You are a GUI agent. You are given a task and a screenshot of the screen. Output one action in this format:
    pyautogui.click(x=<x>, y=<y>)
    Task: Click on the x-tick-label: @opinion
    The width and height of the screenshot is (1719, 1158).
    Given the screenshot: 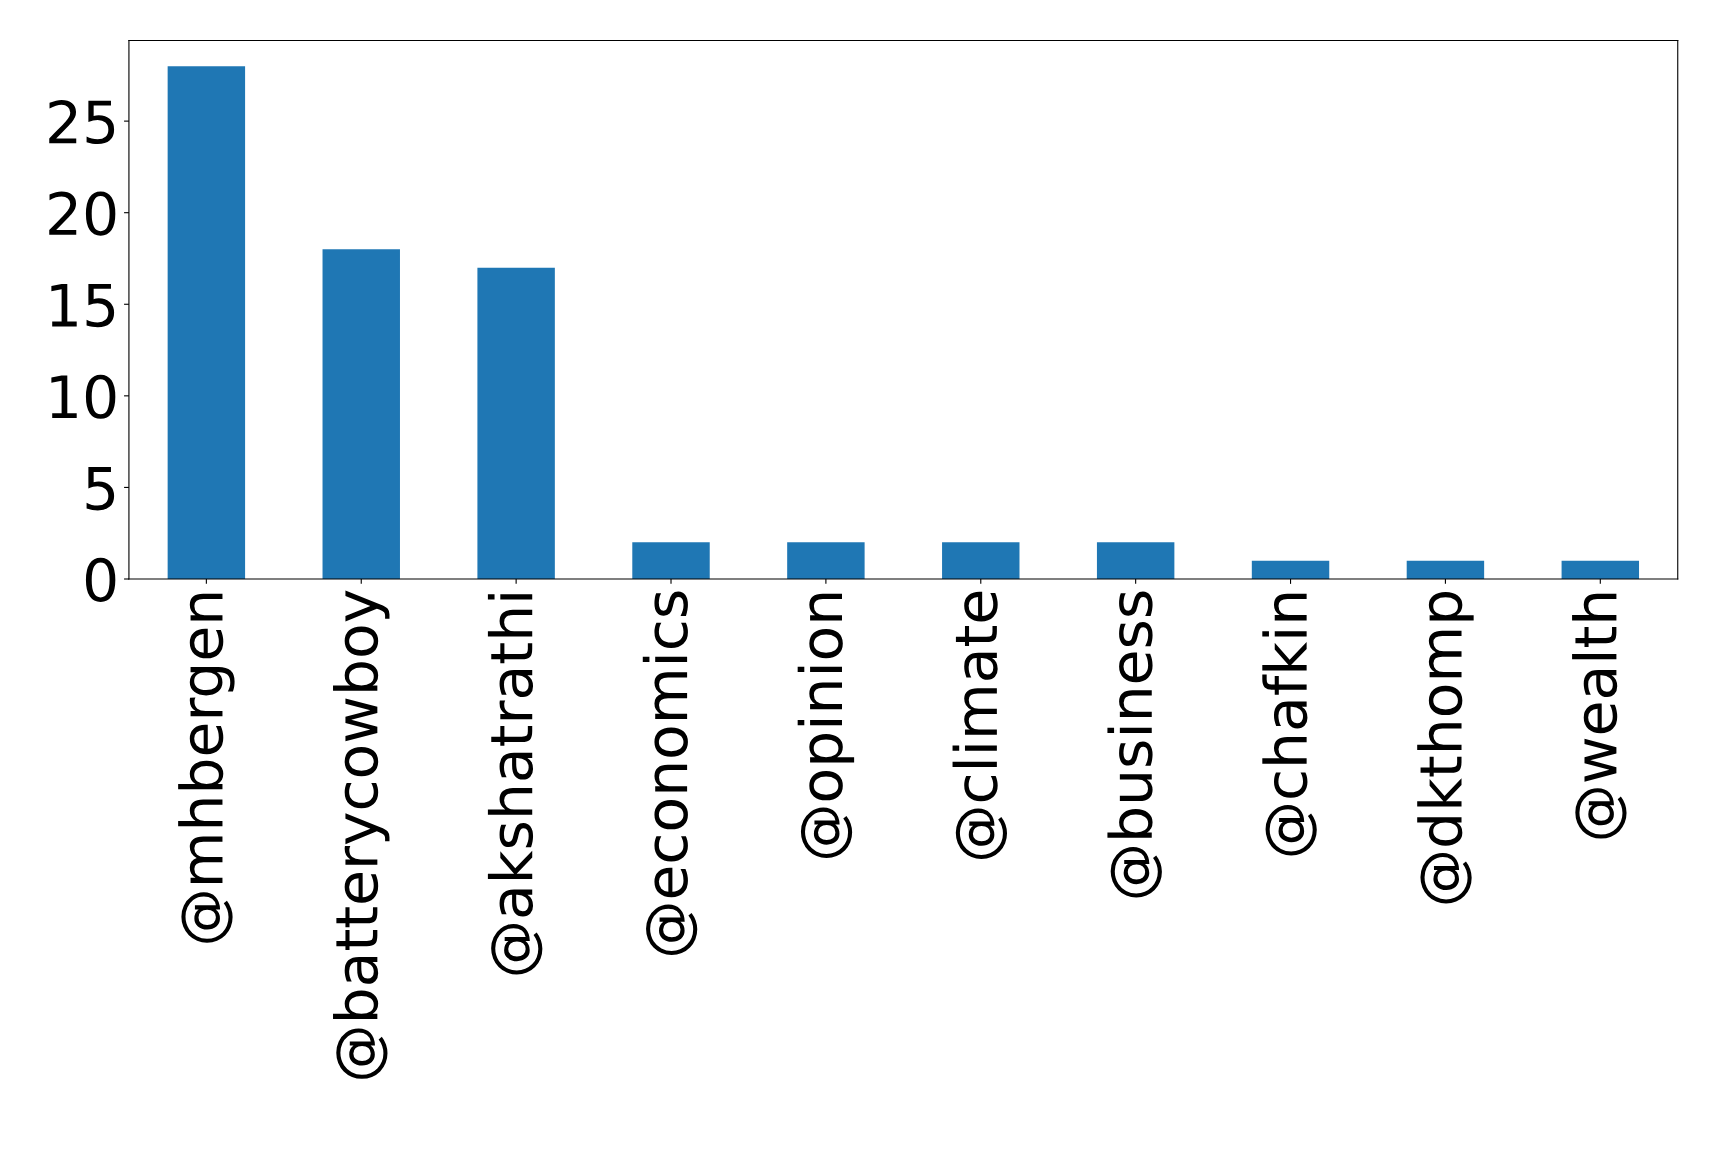 What is the action you would take?
    pyautogui.click(x=826, y=725)
    